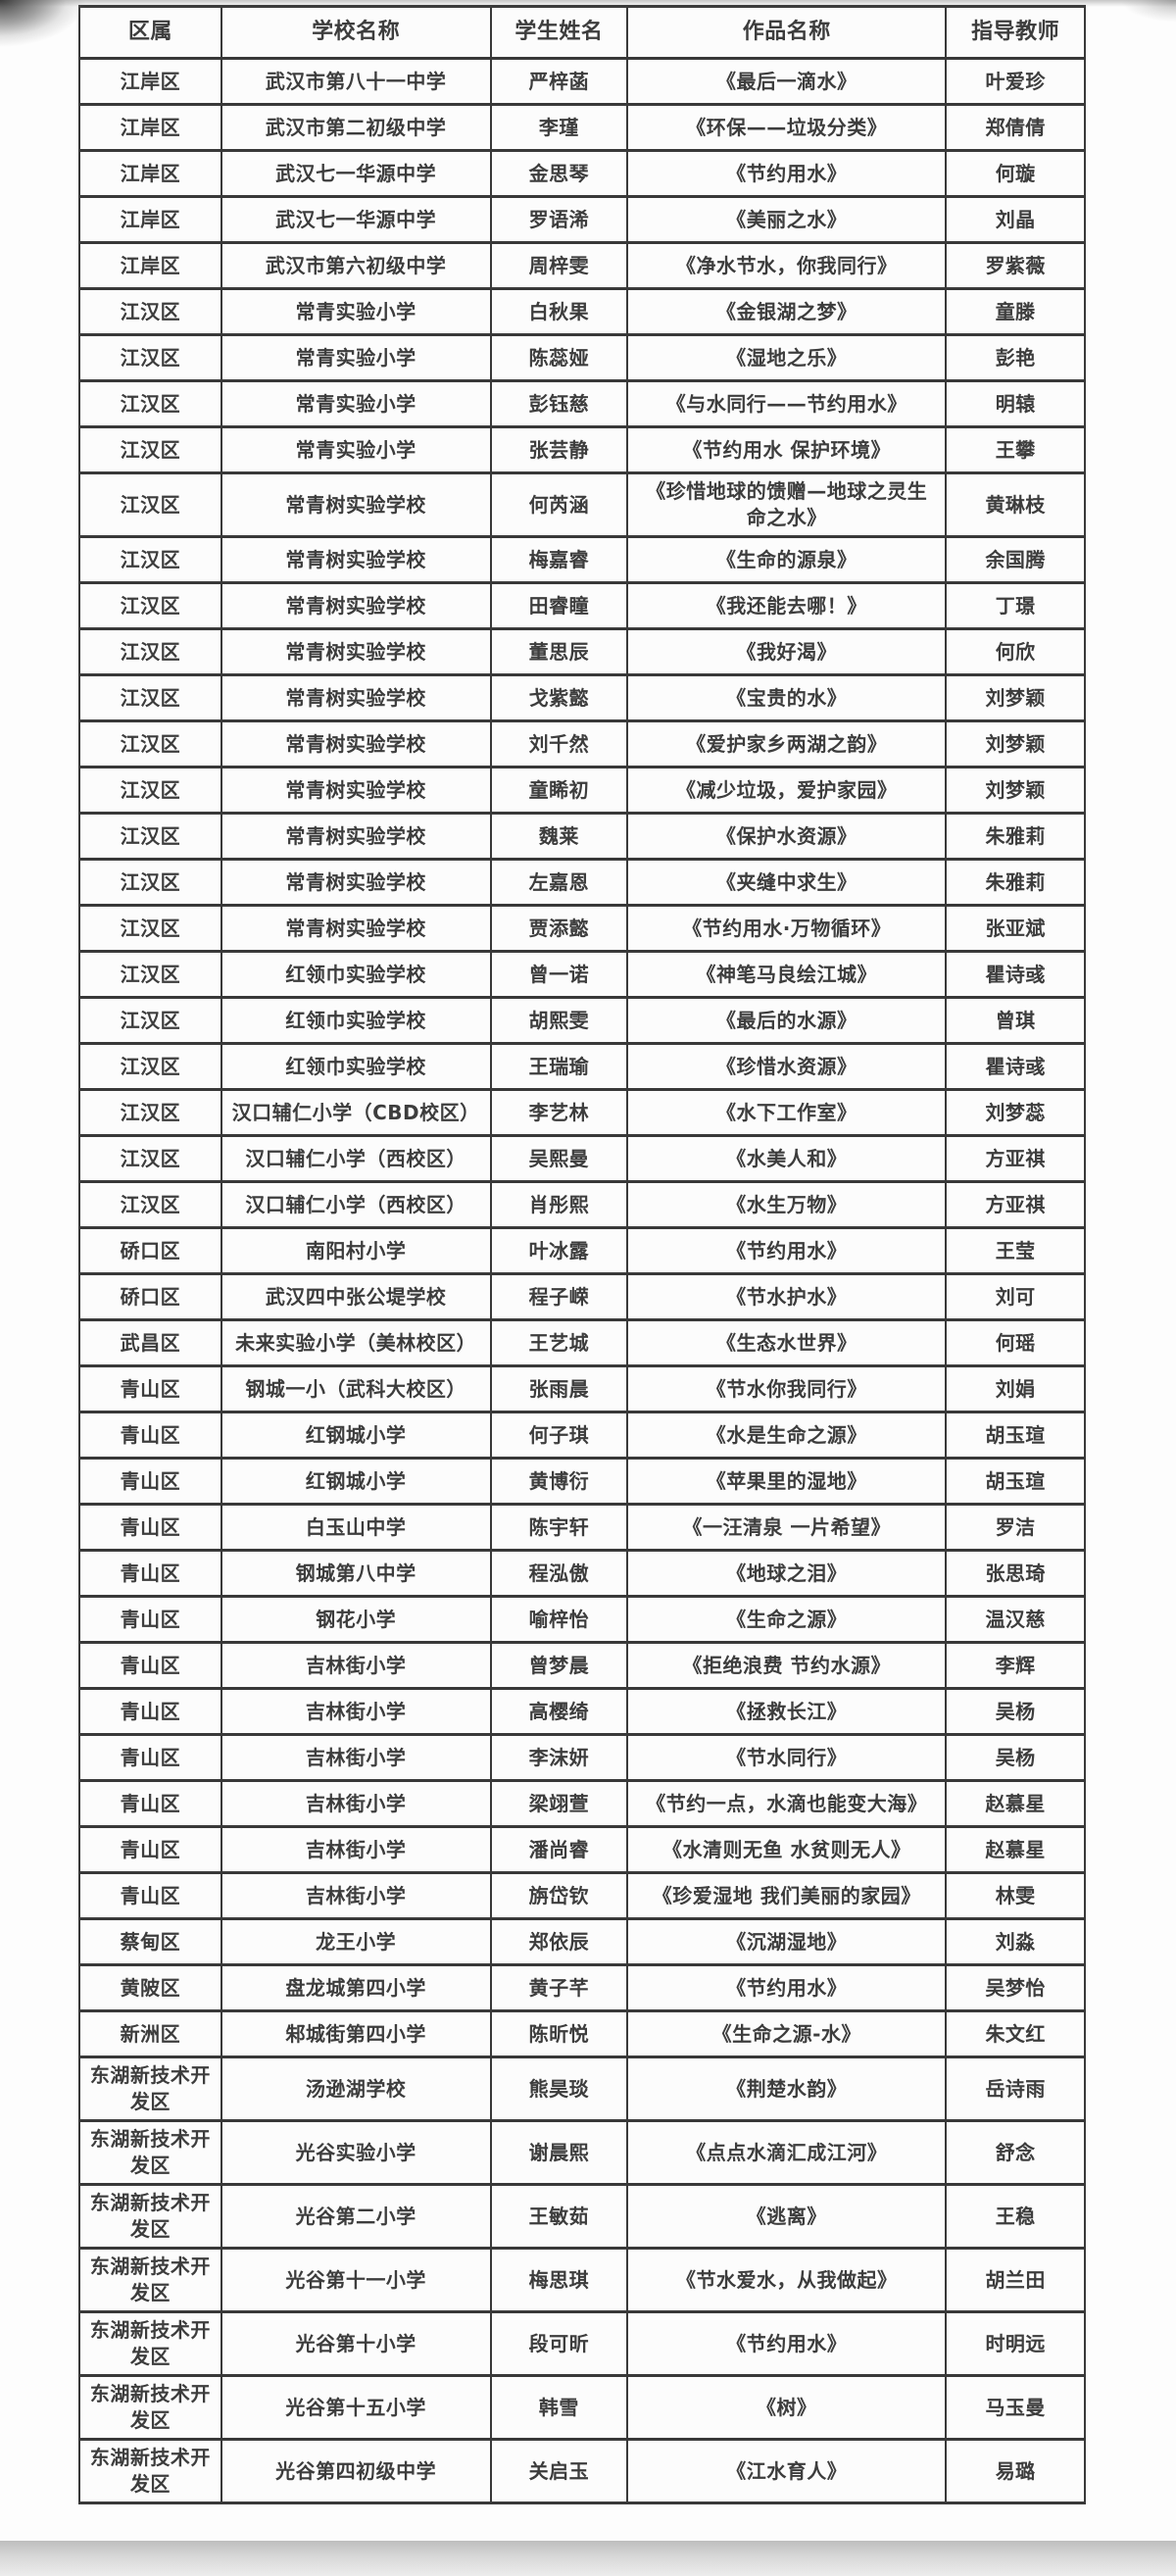 Image resolution: width=1176 pixels, height=2576 pixels. Describe the element at coordinates (559, 928) in the screenshot. I see `student-name-cell: 贾添懿` at that location.